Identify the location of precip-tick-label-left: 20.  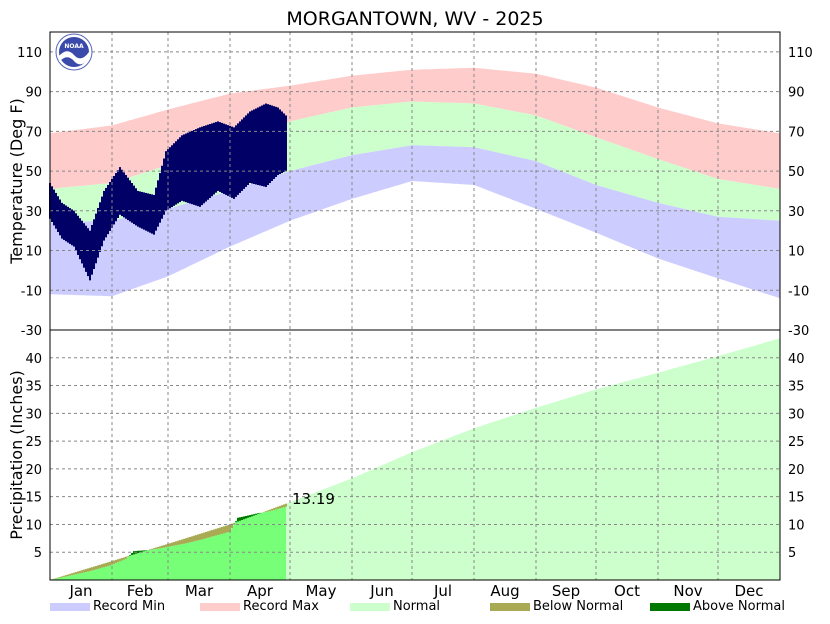
(33, 470).